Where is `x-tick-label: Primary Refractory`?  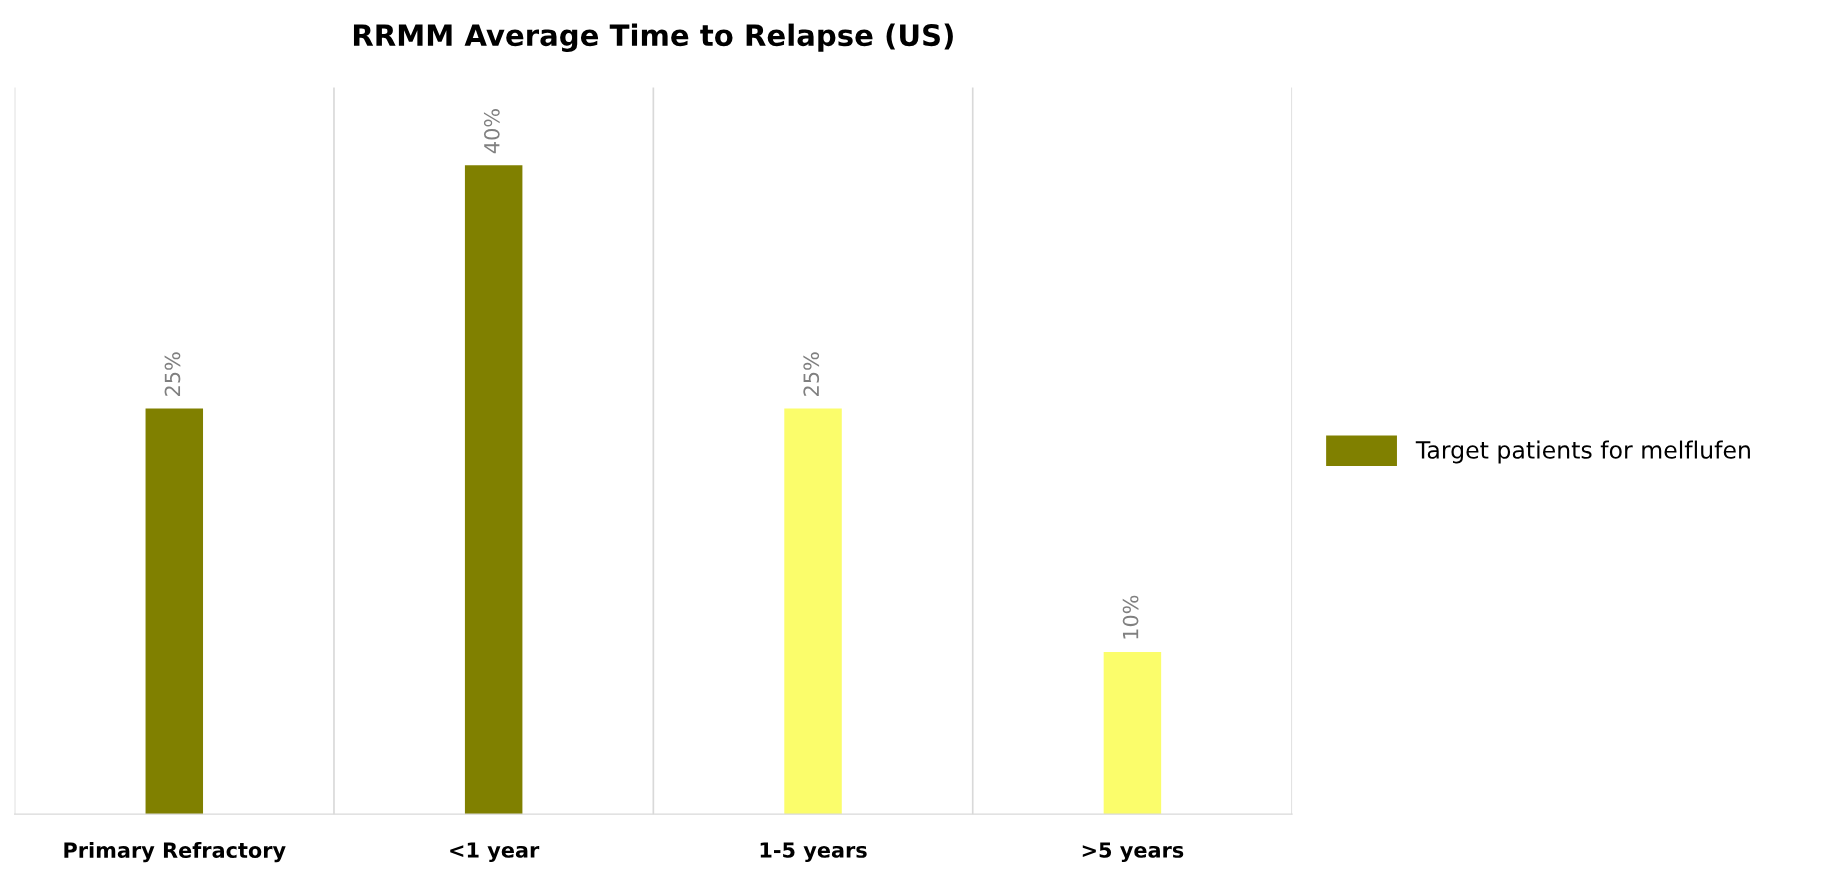
x-tick-label: Primary Refractory is located at coordinates (175, 852).